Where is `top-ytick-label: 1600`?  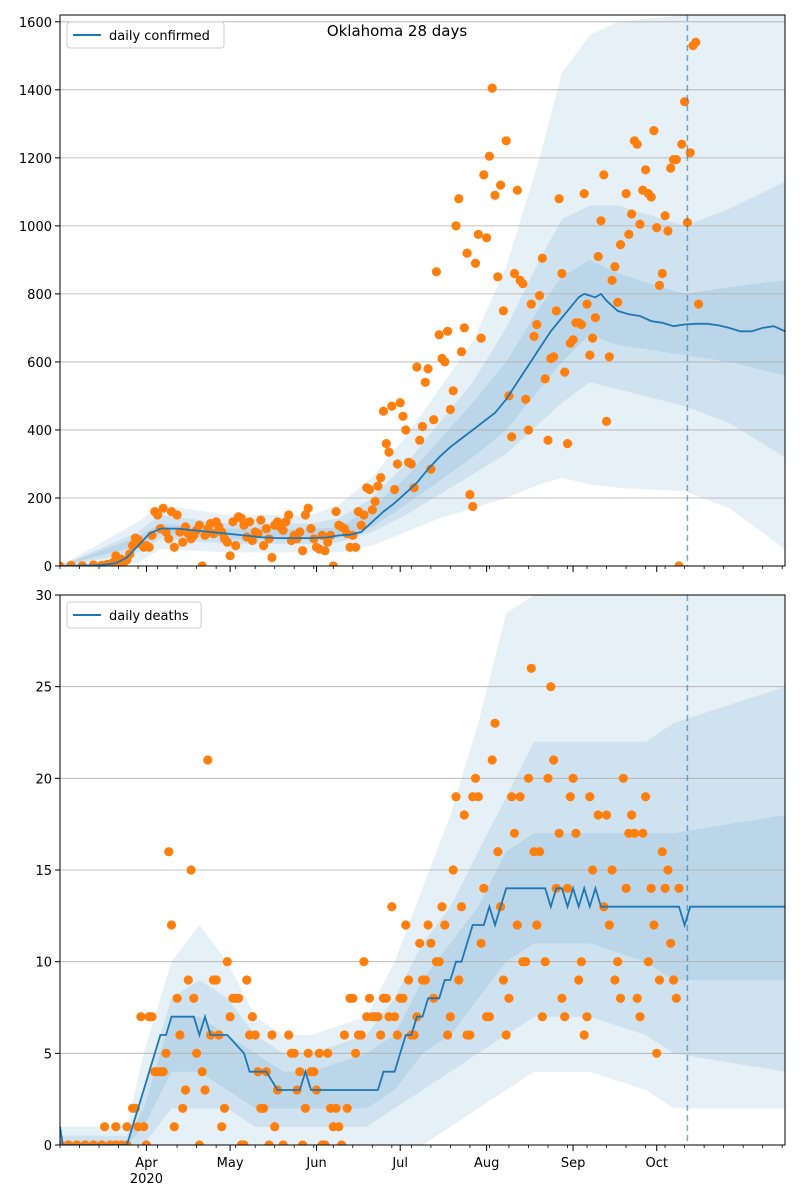 top-ytick-label: 1600 is located at coordinates (35, 23).